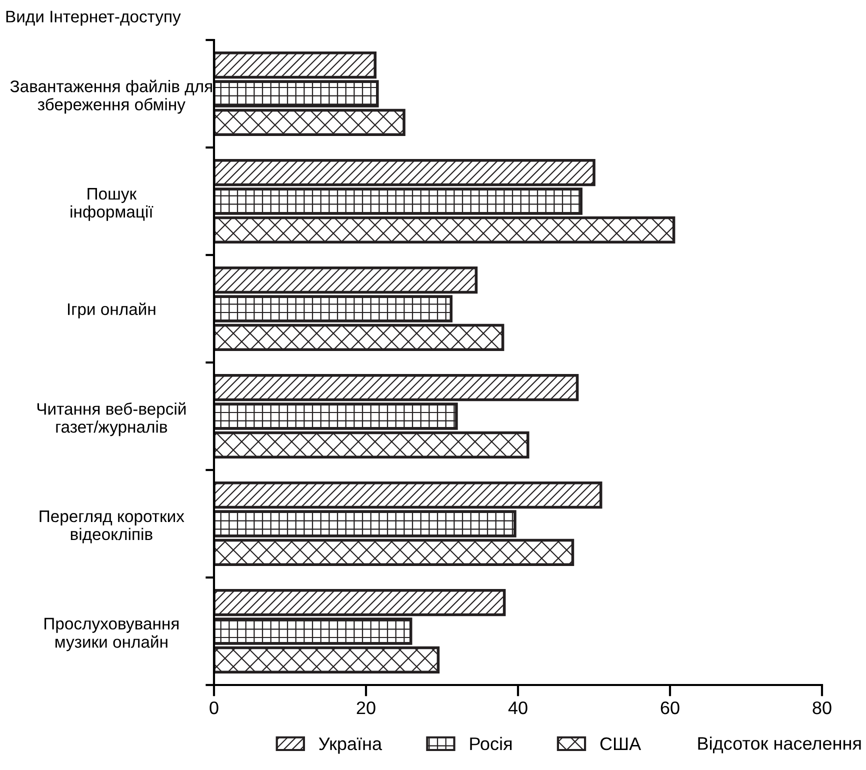 Image resolution: width=866 pixels, height=770 pixels. I want to click on y-tick-label: Прослуховування музики онлайн, so click(111, 635).